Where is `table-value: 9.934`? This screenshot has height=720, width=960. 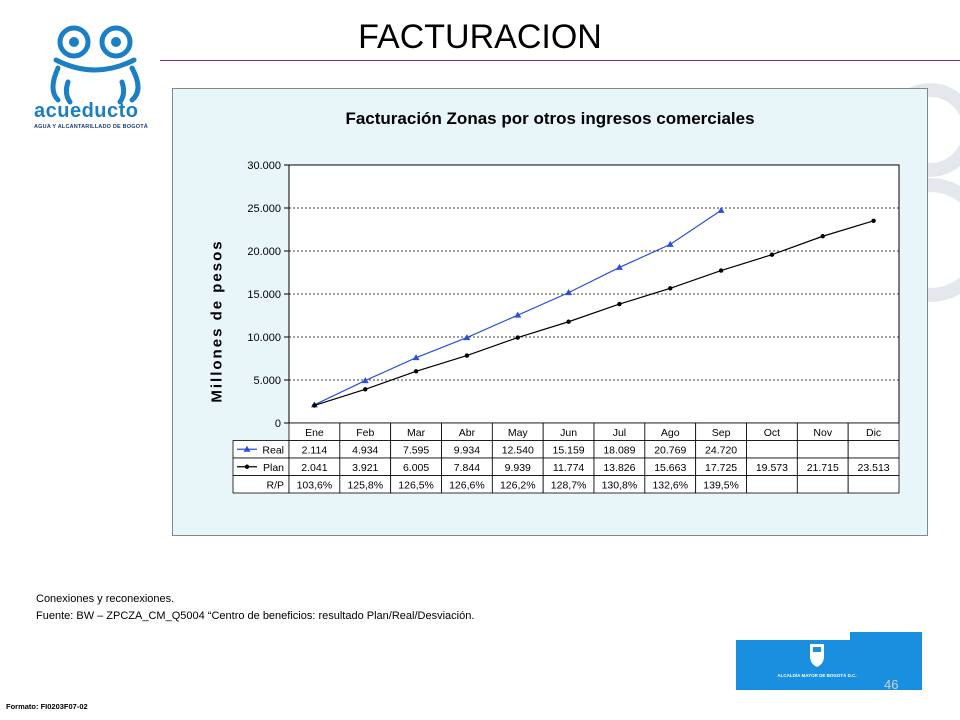
table-value: 9.934 is located at coordinates (467, 451).